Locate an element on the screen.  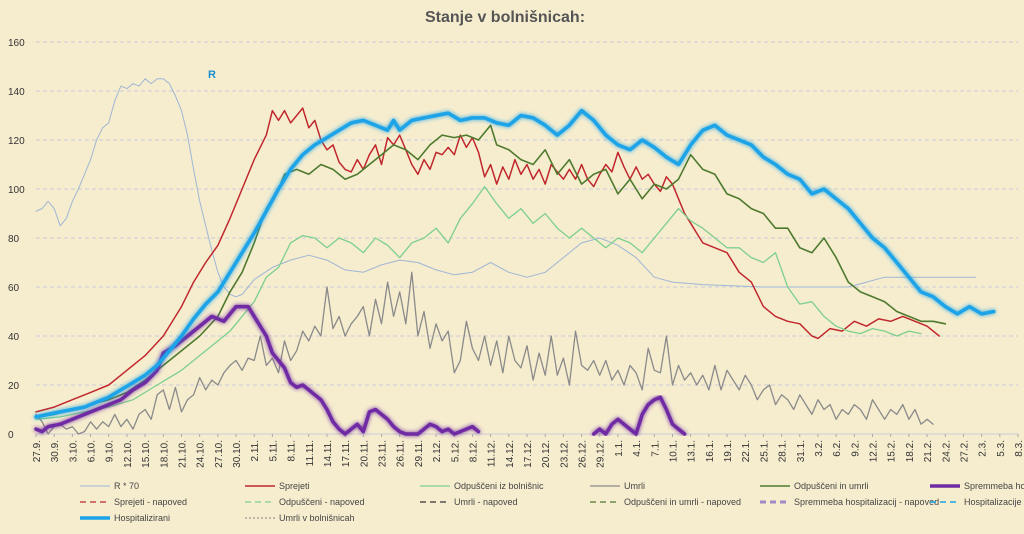
y-tick-label: 0 is located at coordinates (11, 435).